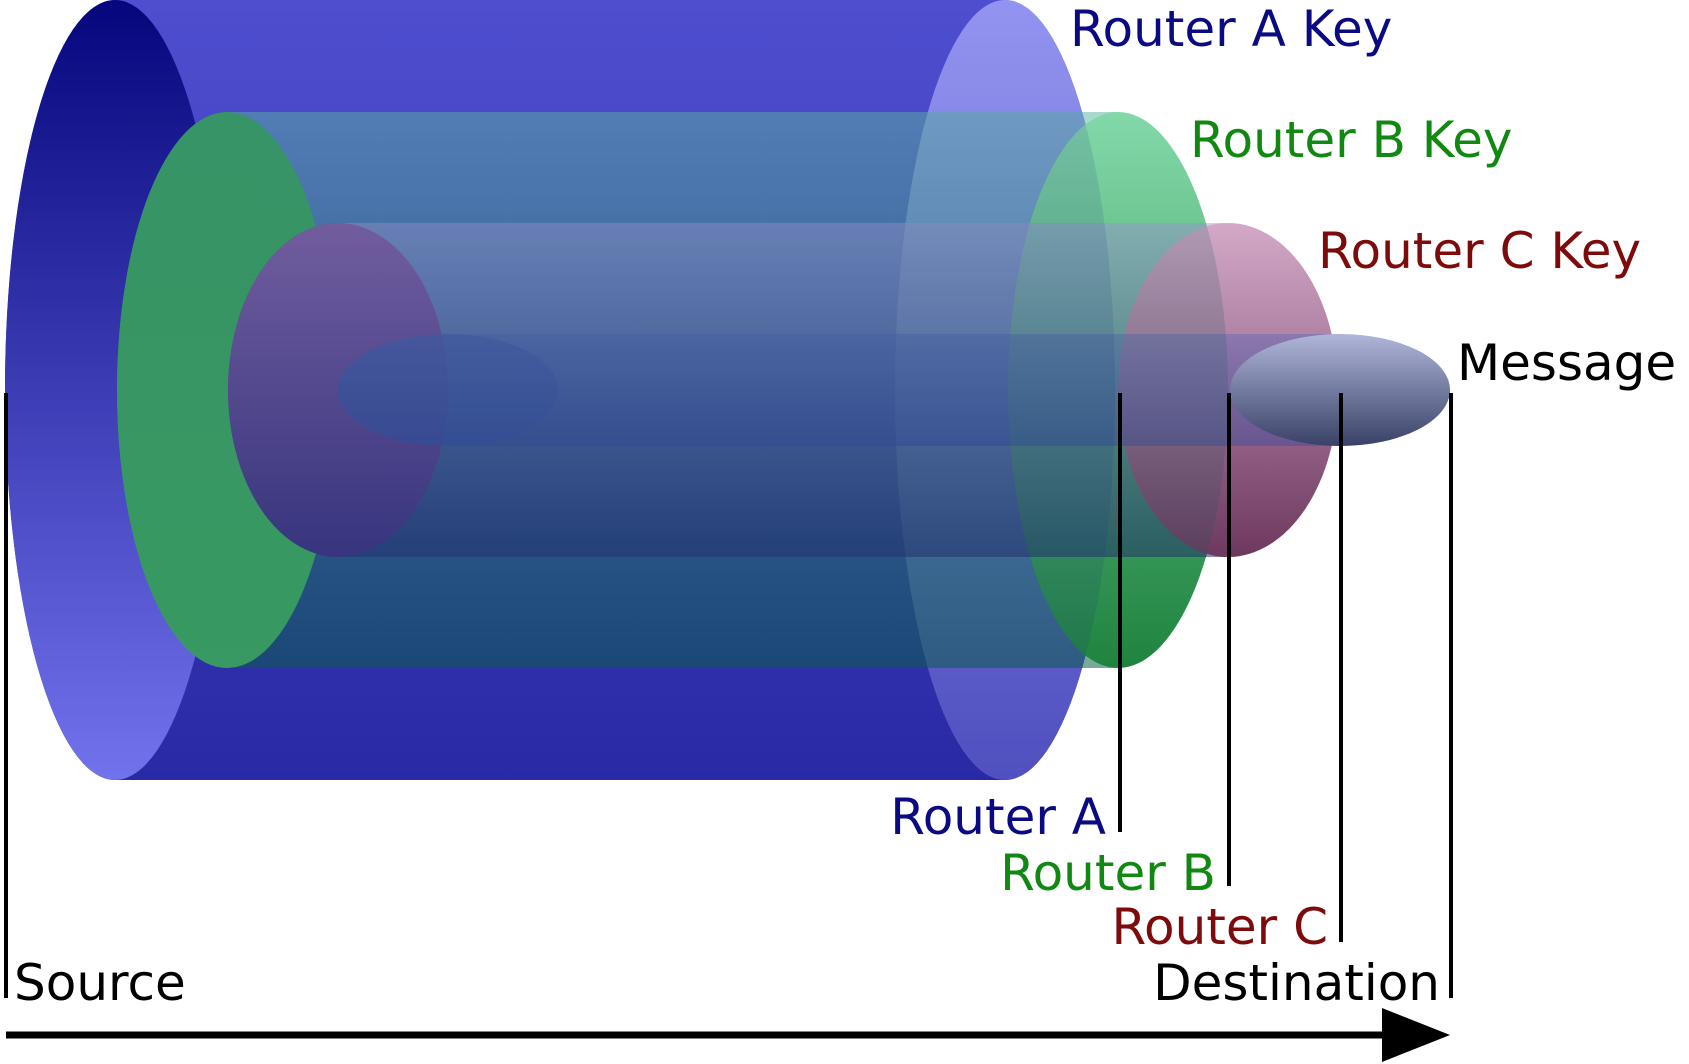  What do you see at coordinates (1219, 927) in the screenshot?
I see `router-c-label: Router C` at bounding box center [1219, 927].